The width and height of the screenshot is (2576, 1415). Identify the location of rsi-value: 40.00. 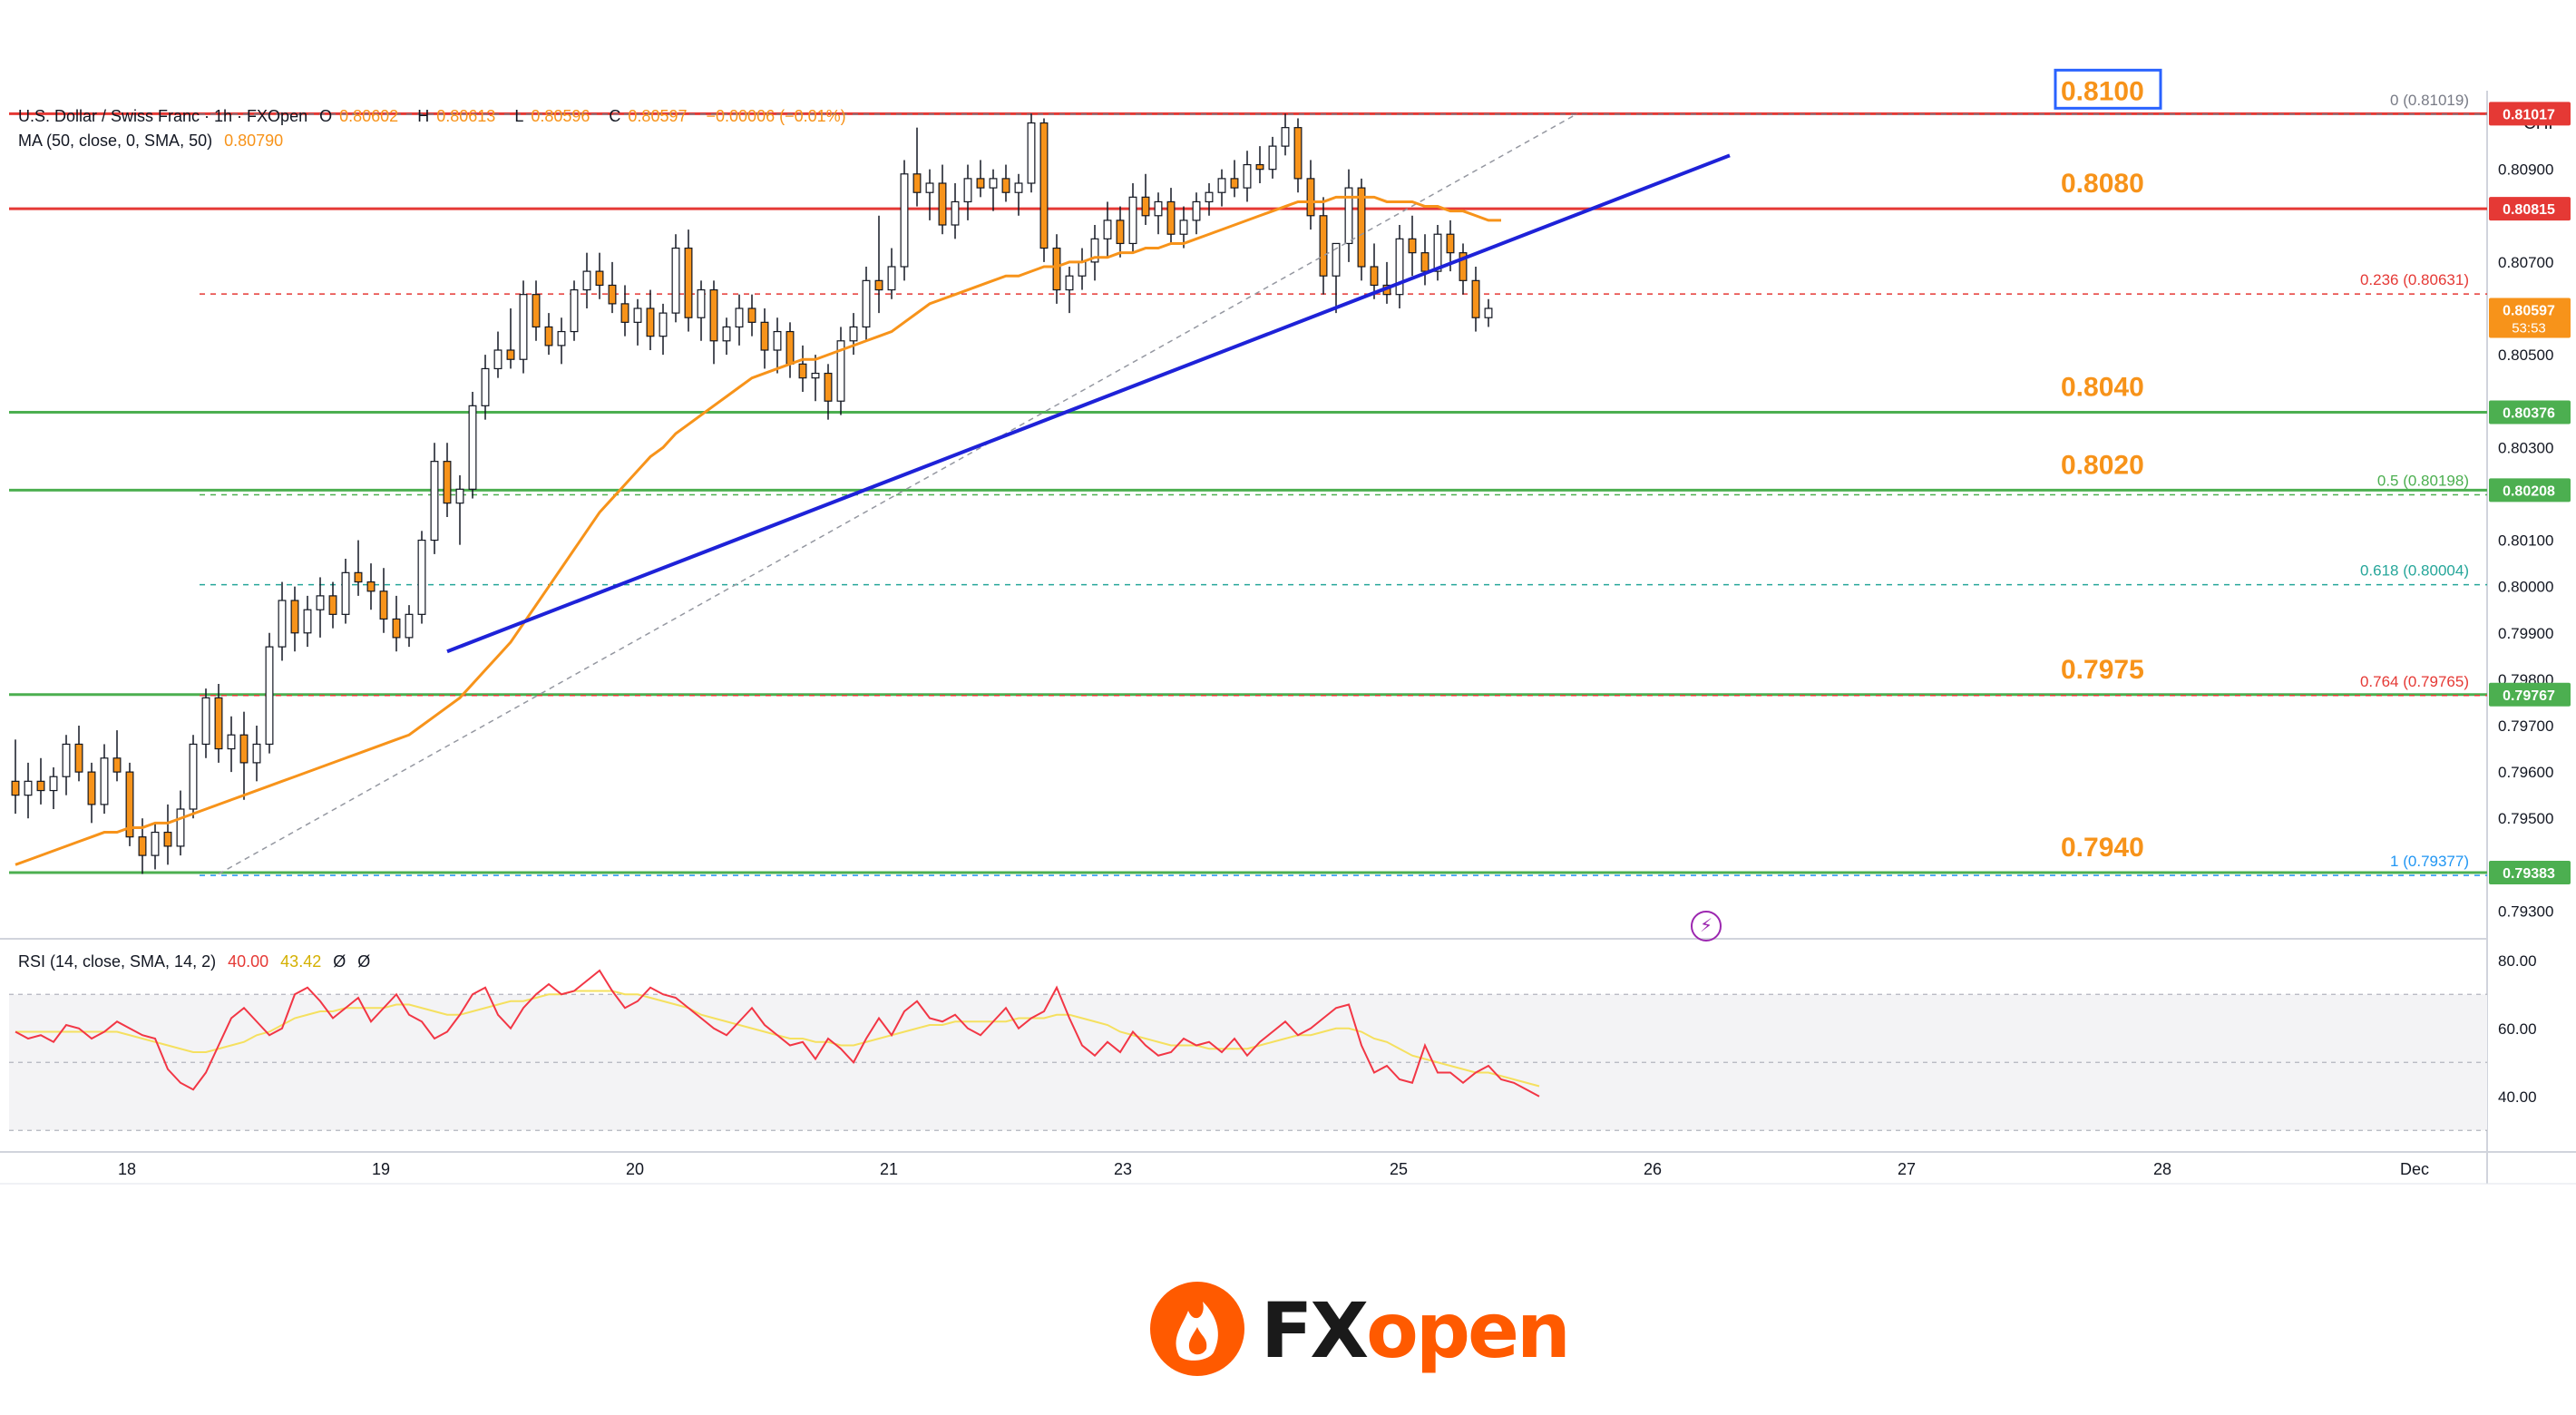
(248, 961).